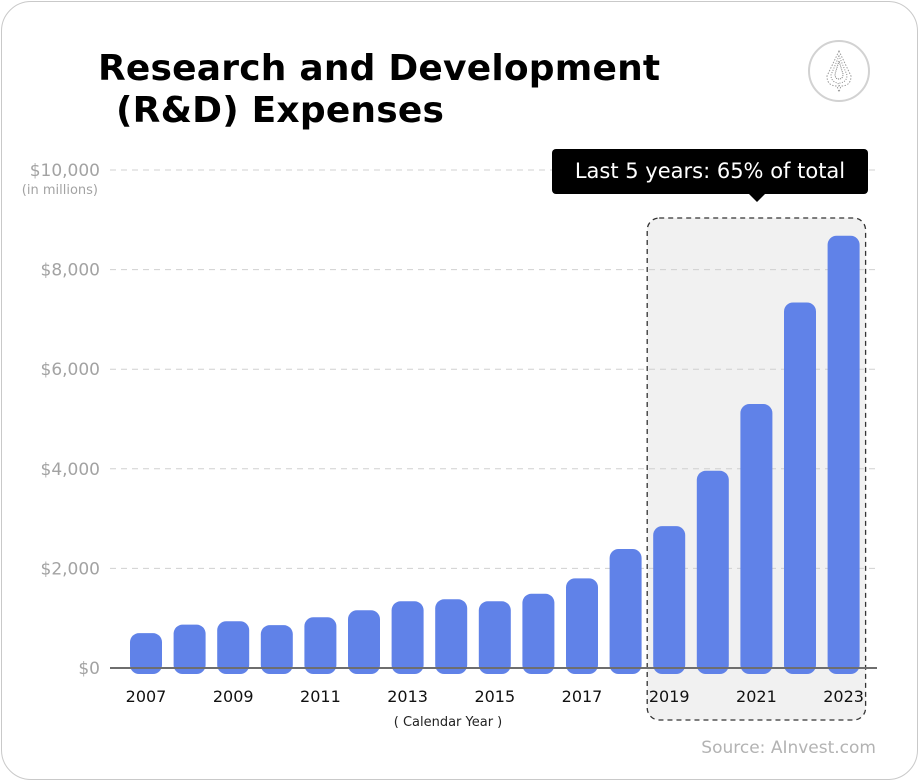 Image resolution: width=921 pixels, height=783 pixels. Describe the element at coordinates (756, 696) in the screenshot. I see `x-tick-label: 2021` at that location.